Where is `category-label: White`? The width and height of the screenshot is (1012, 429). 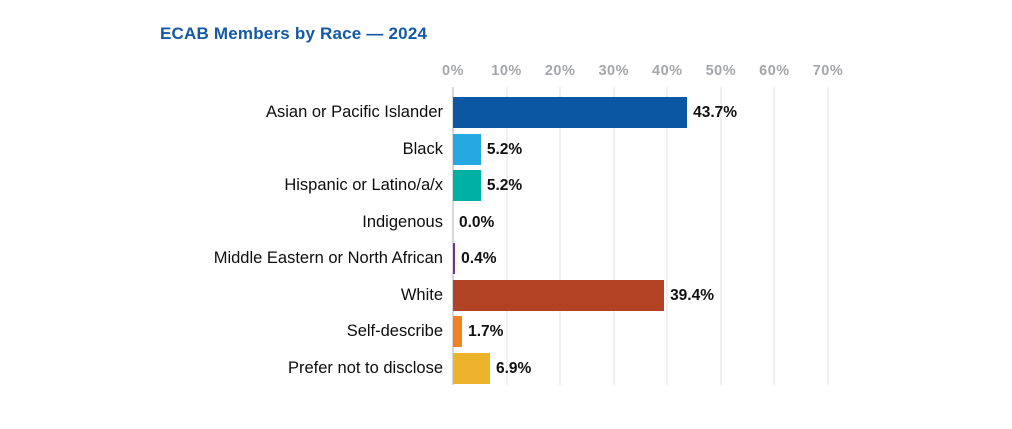 category-label: White is located at coordinates (421, 294).